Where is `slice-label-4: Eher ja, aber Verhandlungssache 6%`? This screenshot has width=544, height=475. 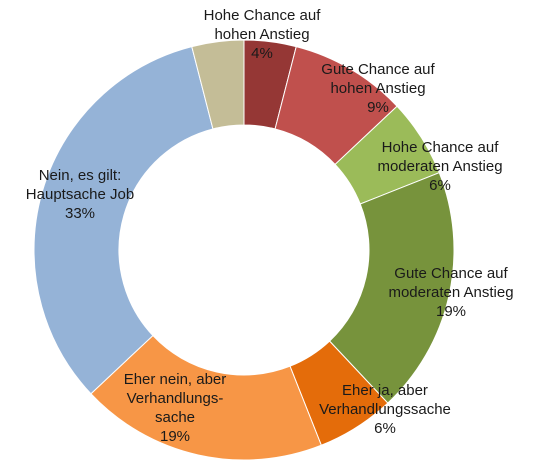 slice-label-4: Eher ja, aber Verhandlungssache 6% is located at coordinates (385, 409).